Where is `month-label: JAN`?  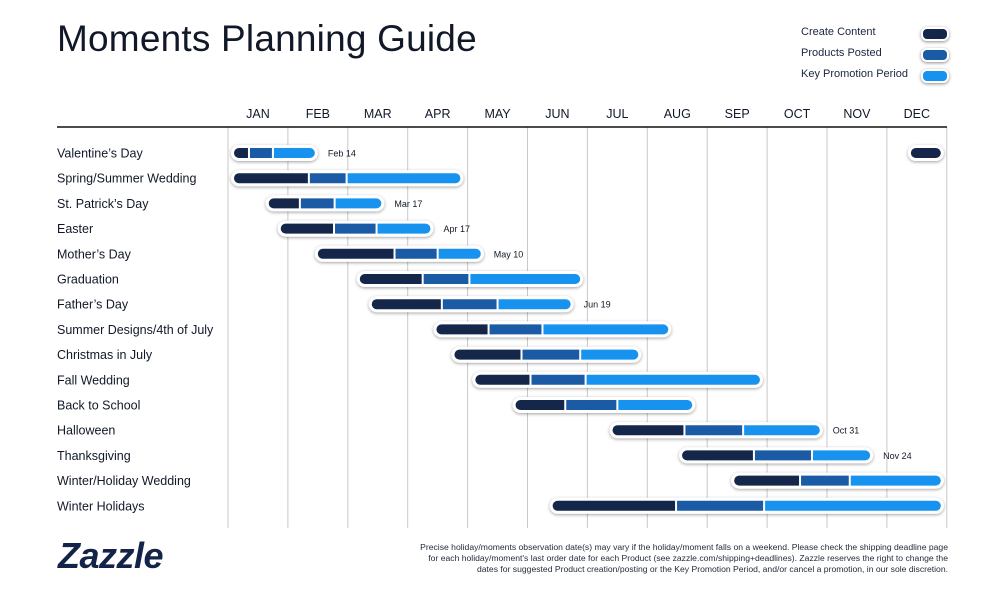
month-label: JAN is located at coordinates (258, 114).